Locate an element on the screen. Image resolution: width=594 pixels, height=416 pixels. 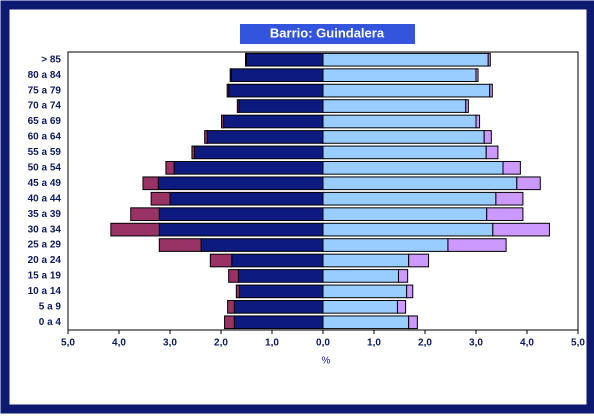
y-tick-label: 75 a 79 is located at coordinates (45, 90).